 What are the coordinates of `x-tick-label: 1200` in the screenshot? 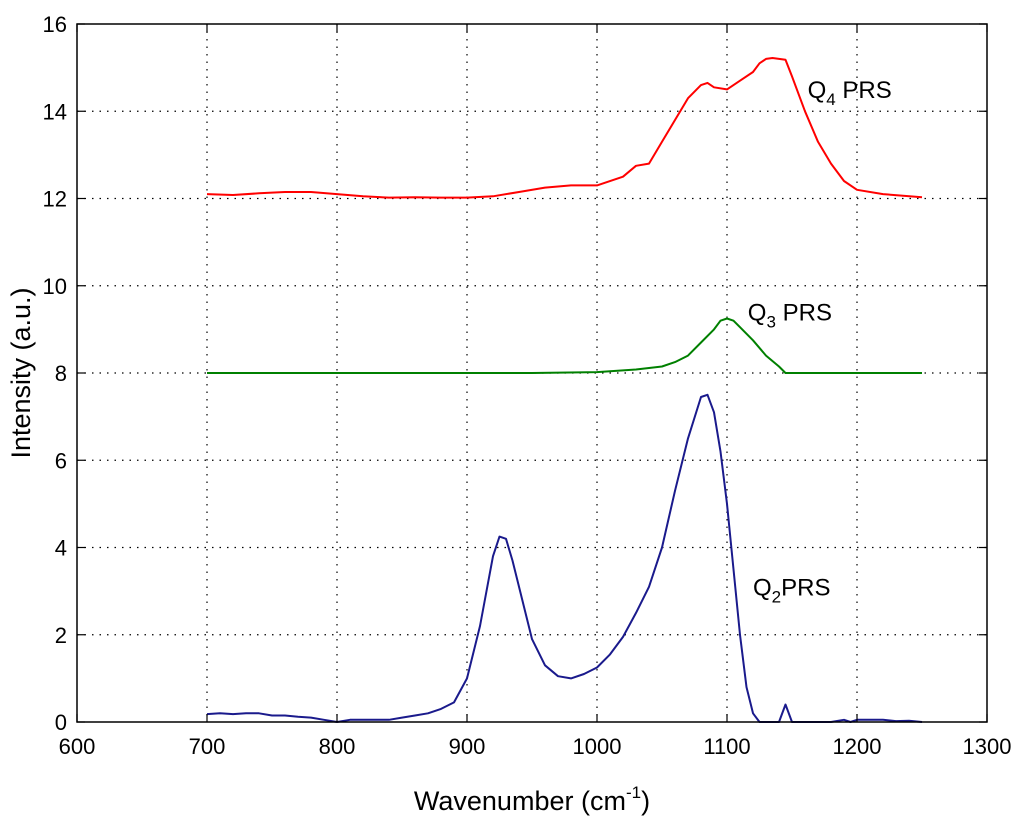 It's located at (857, 746).